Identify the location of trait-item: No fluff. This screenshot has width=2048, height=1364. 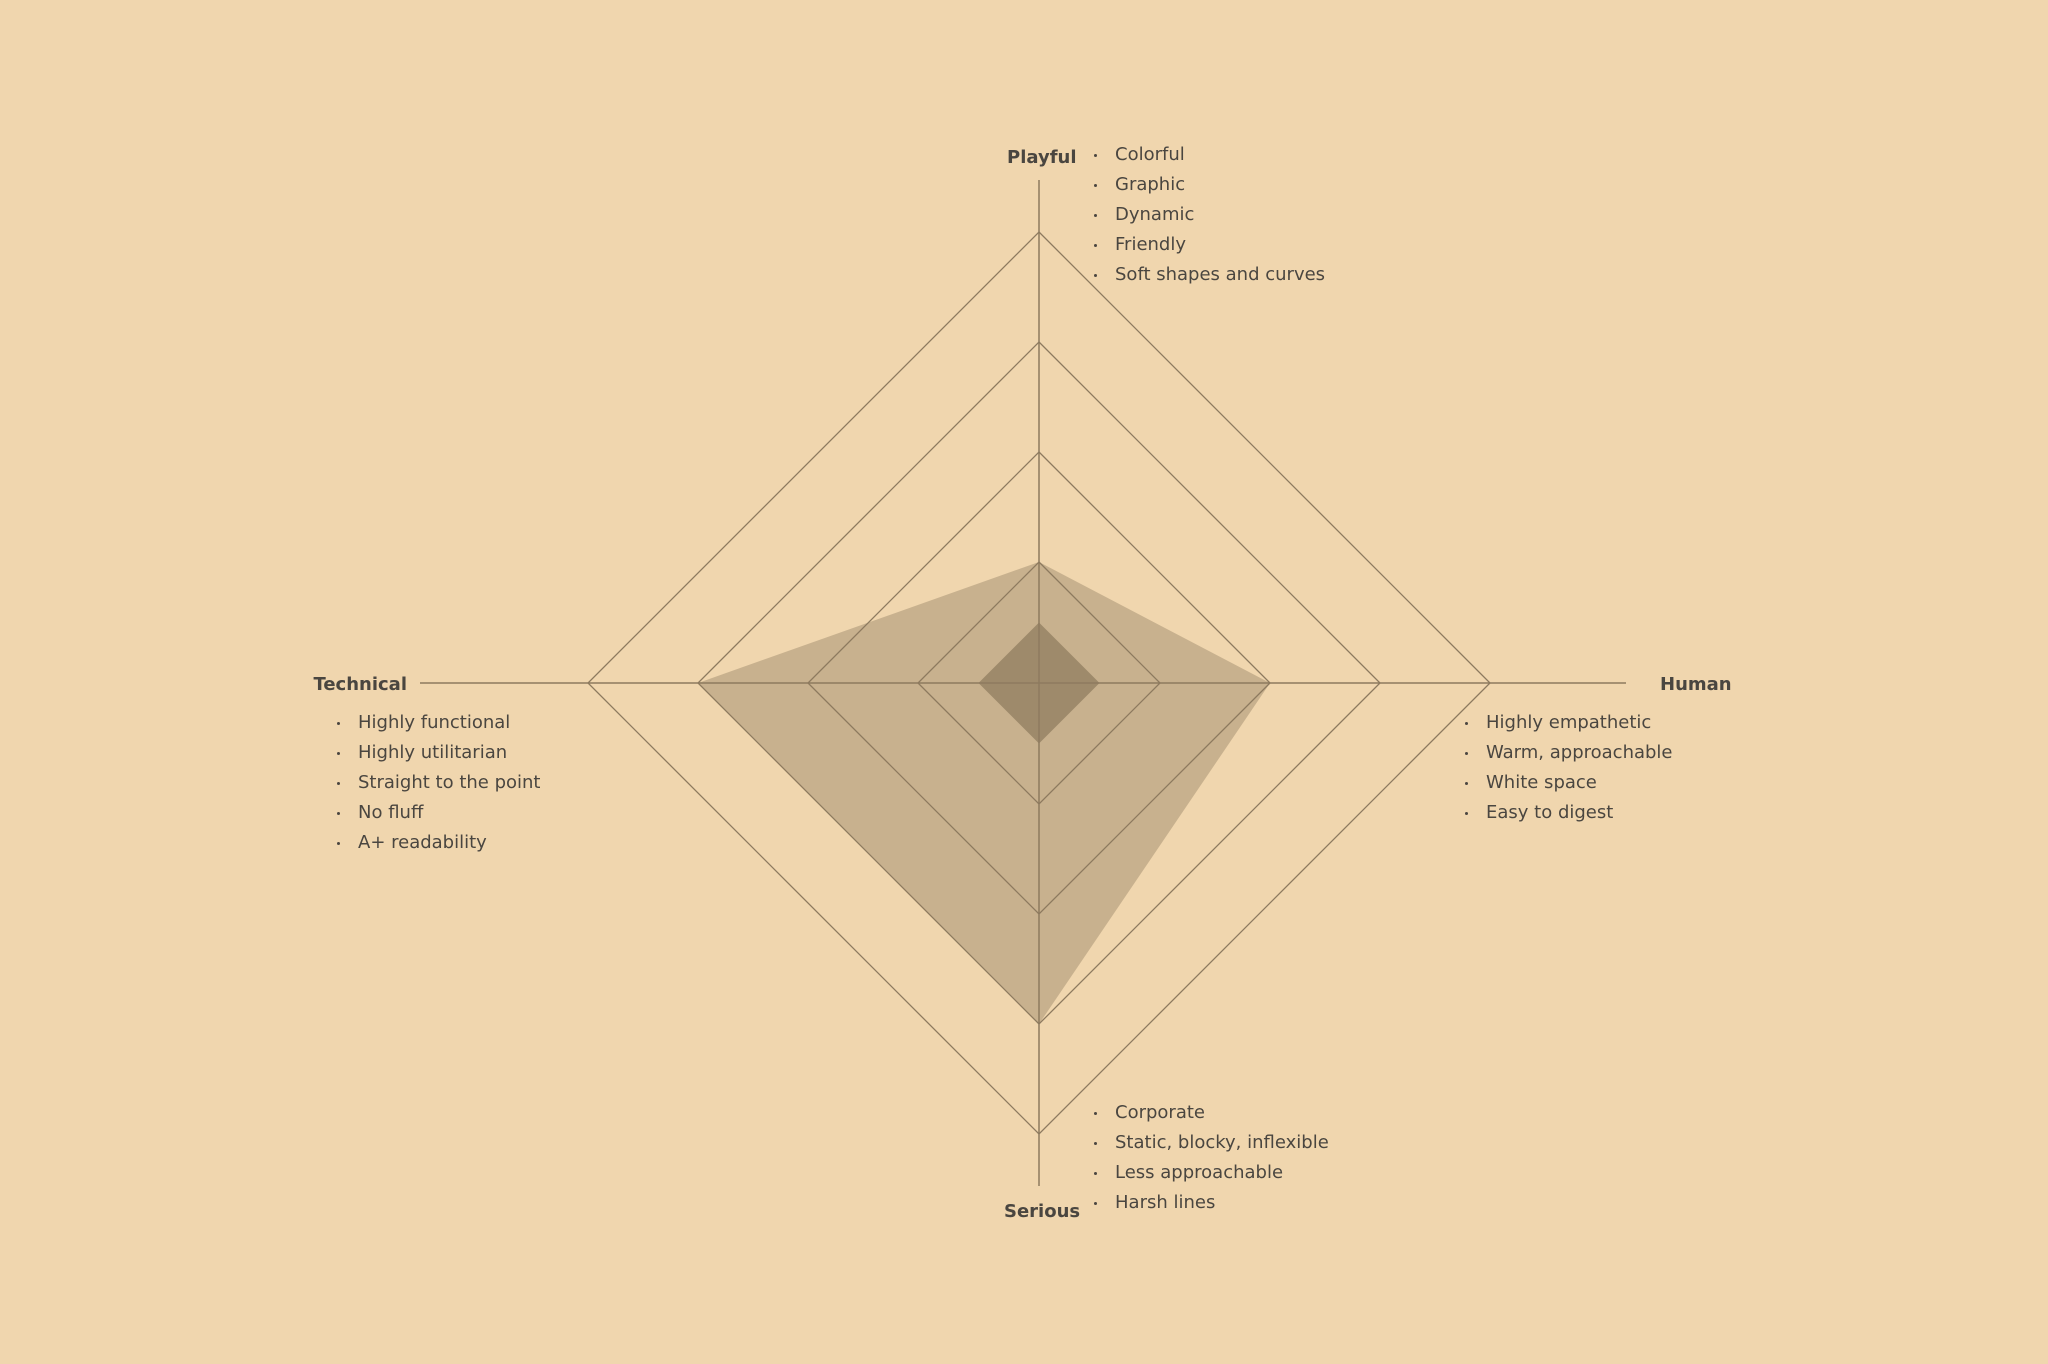
(438, 817).